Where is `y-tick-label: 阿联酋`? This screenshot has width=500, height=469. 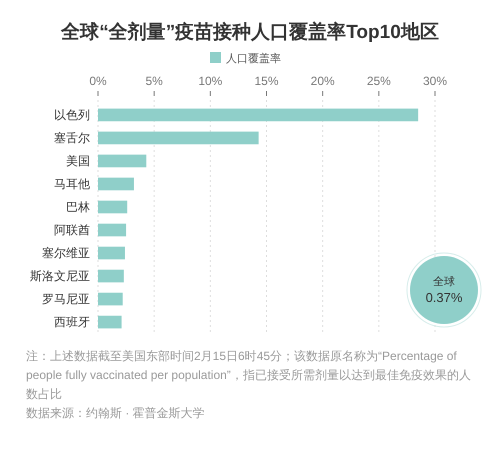 y-tick-label: 阿联酋 is located at coordinates (72, 230).